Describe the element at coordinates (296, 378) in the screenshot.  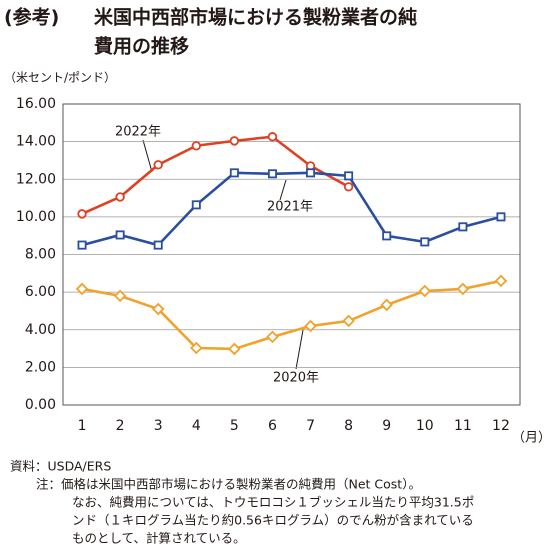
I see `series-label: 2020年` at that location.